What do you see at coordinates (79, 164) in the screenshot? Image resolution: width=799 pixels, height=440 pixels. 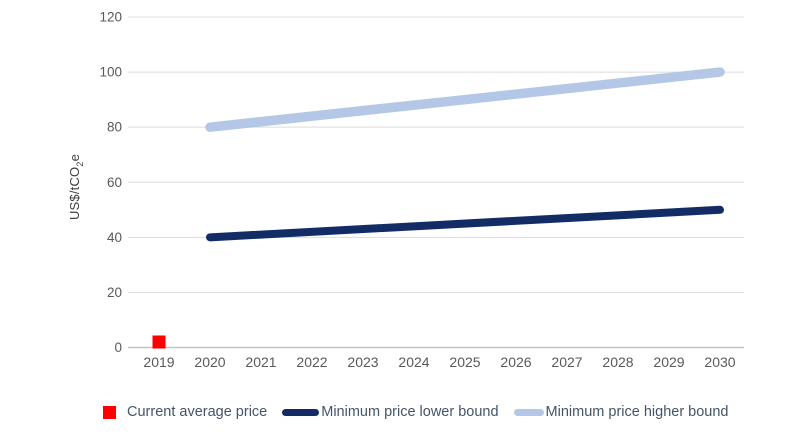 I see `y-axis-title-subscript: 2` at bounding box center [79, 164].